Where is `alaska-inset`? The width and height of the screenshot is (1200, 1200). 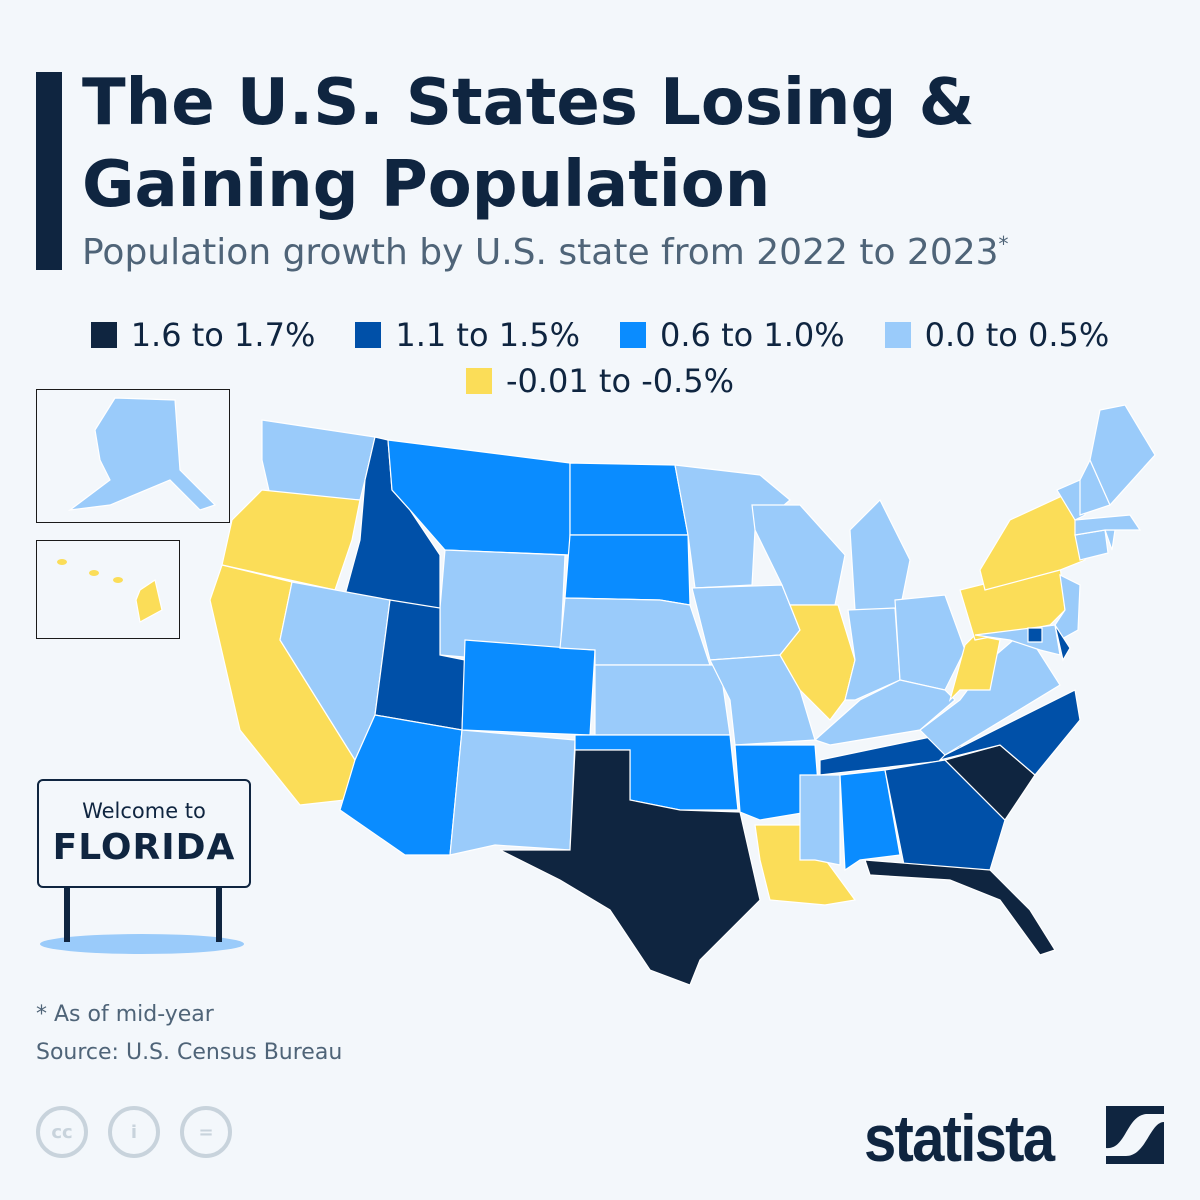
alaska-inset is located at coordinates (133, 456).